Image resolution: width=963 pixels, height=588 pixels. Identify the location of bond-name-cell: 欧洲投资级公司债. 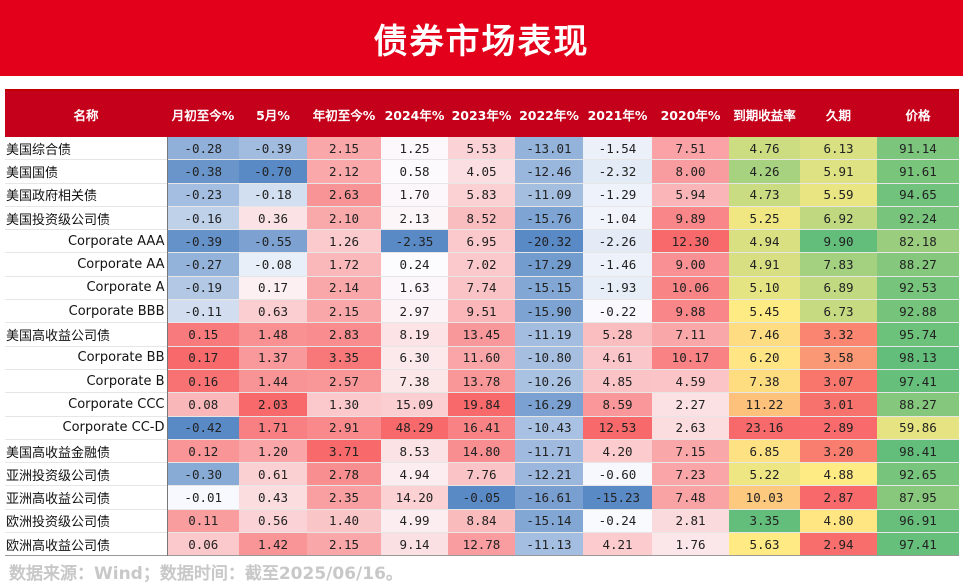
(86, 521).